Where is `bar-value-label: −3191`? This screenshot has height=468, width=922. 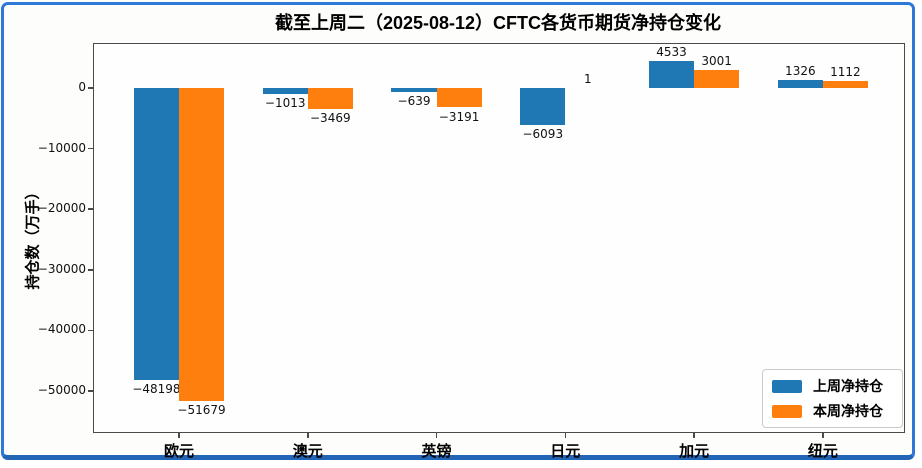 bar-value-label: −3191 is located at coordinates (459, 116).